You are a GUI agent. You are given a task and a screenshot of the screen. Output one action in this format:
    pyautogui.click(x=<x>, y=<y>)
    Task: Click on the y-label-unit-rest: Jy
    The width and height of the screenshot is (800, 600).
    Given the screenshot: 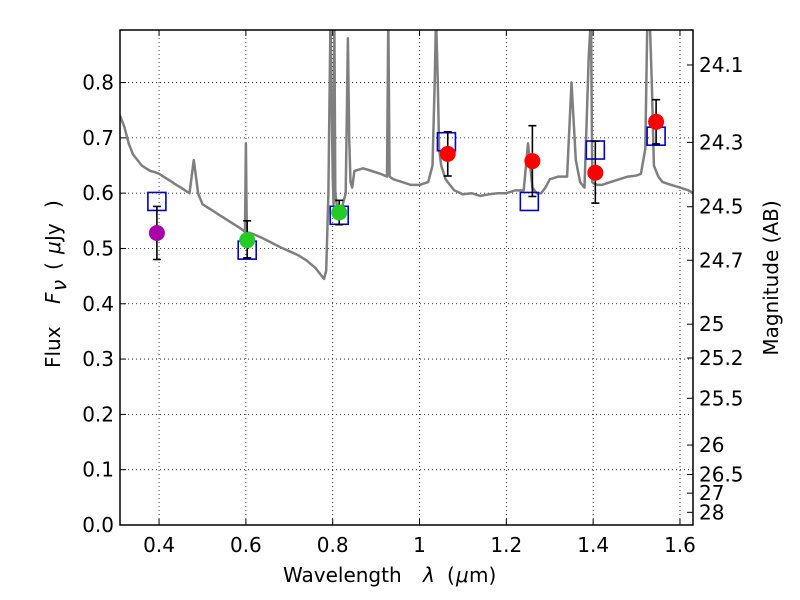 What is the action you would take?
    pyautogui.click(x=53, y=233)
    